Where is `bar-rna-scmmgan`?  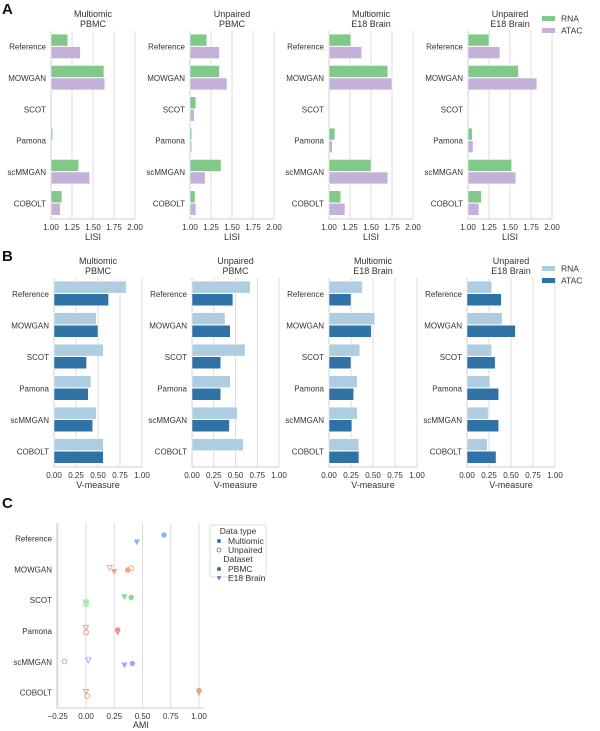
bar-rna-scmmgan is located at coordinates (489, 165).